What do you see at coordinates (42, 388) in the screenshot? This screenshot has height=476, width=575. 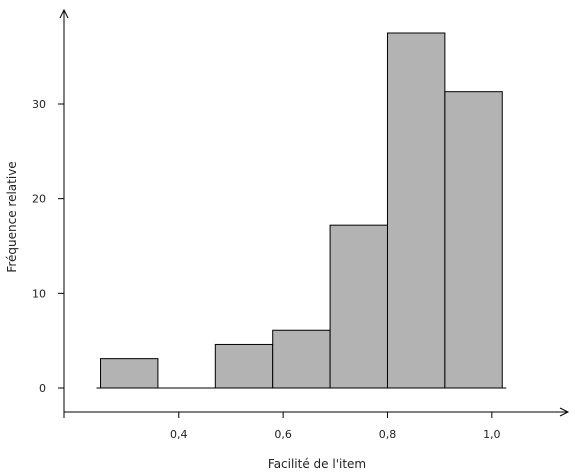 I see `y-tick-label: 0` at bounding box center [42, 388].